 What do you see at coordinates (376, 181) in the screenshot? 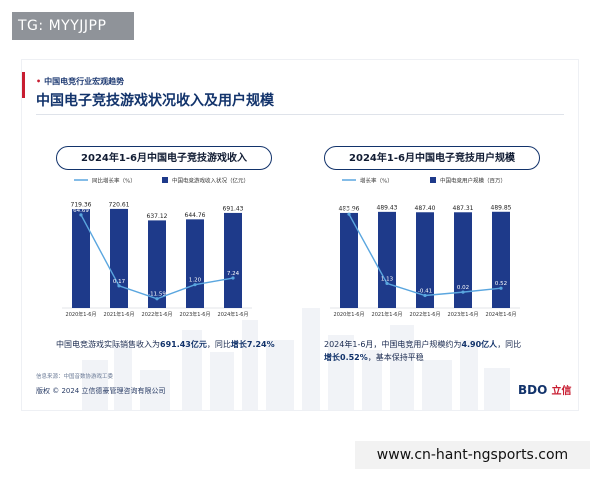
I see `legend-line-label: 增长率（%）` at bounding box center [376, 181].